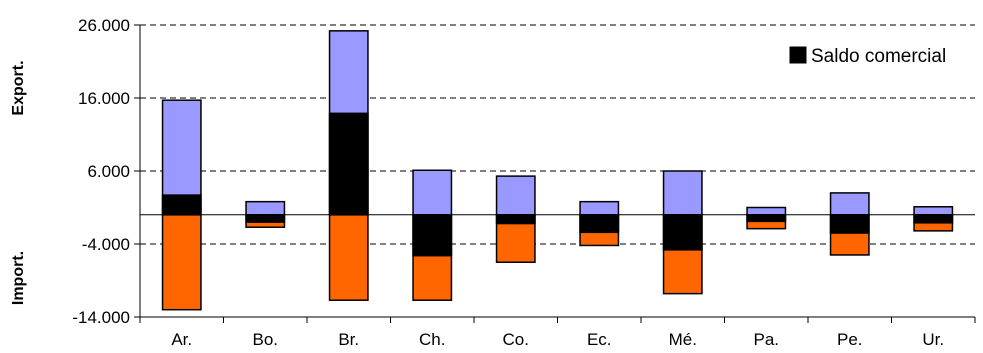 This screenshot has width=983, height=353. Describe the element at coordinates (599, 339) in the screenshot. I see `x-tick-label: Ec.` at that location.